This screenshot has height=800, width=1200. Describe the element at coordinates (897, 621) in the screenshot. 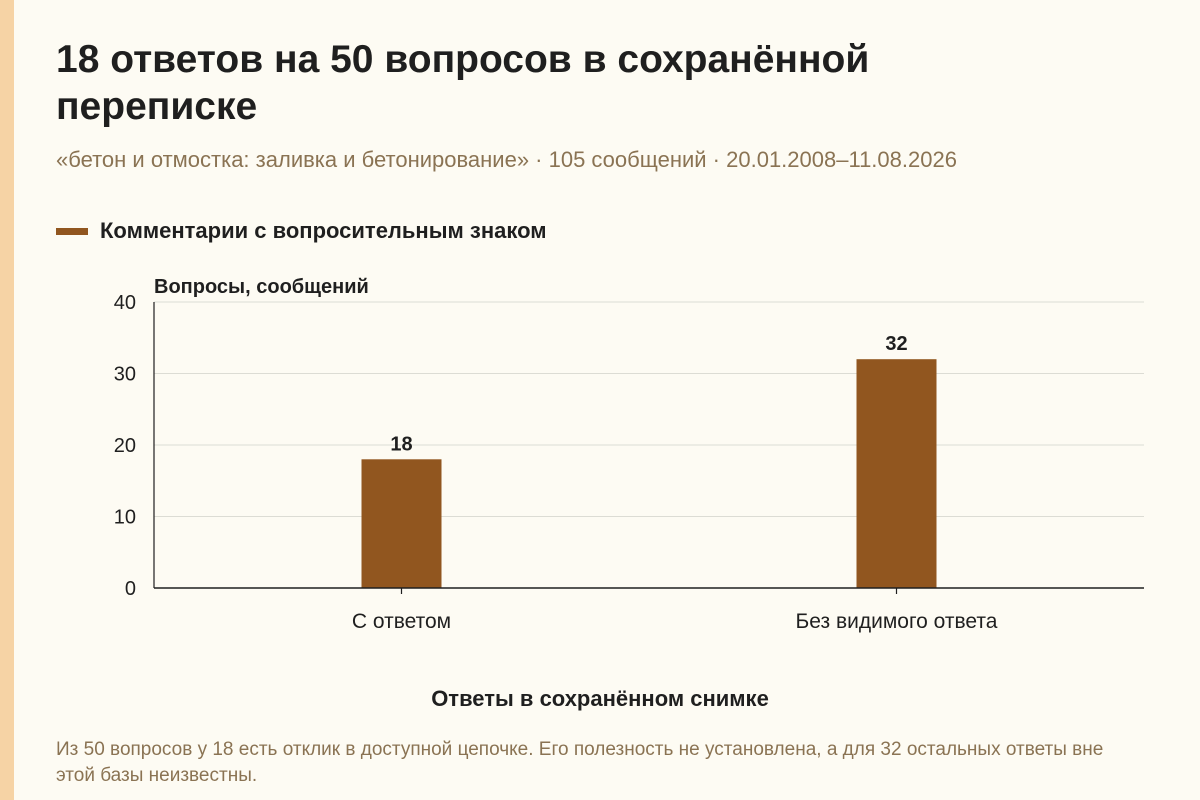

I see `x-tick-label: Без видимого ответа` at that location.